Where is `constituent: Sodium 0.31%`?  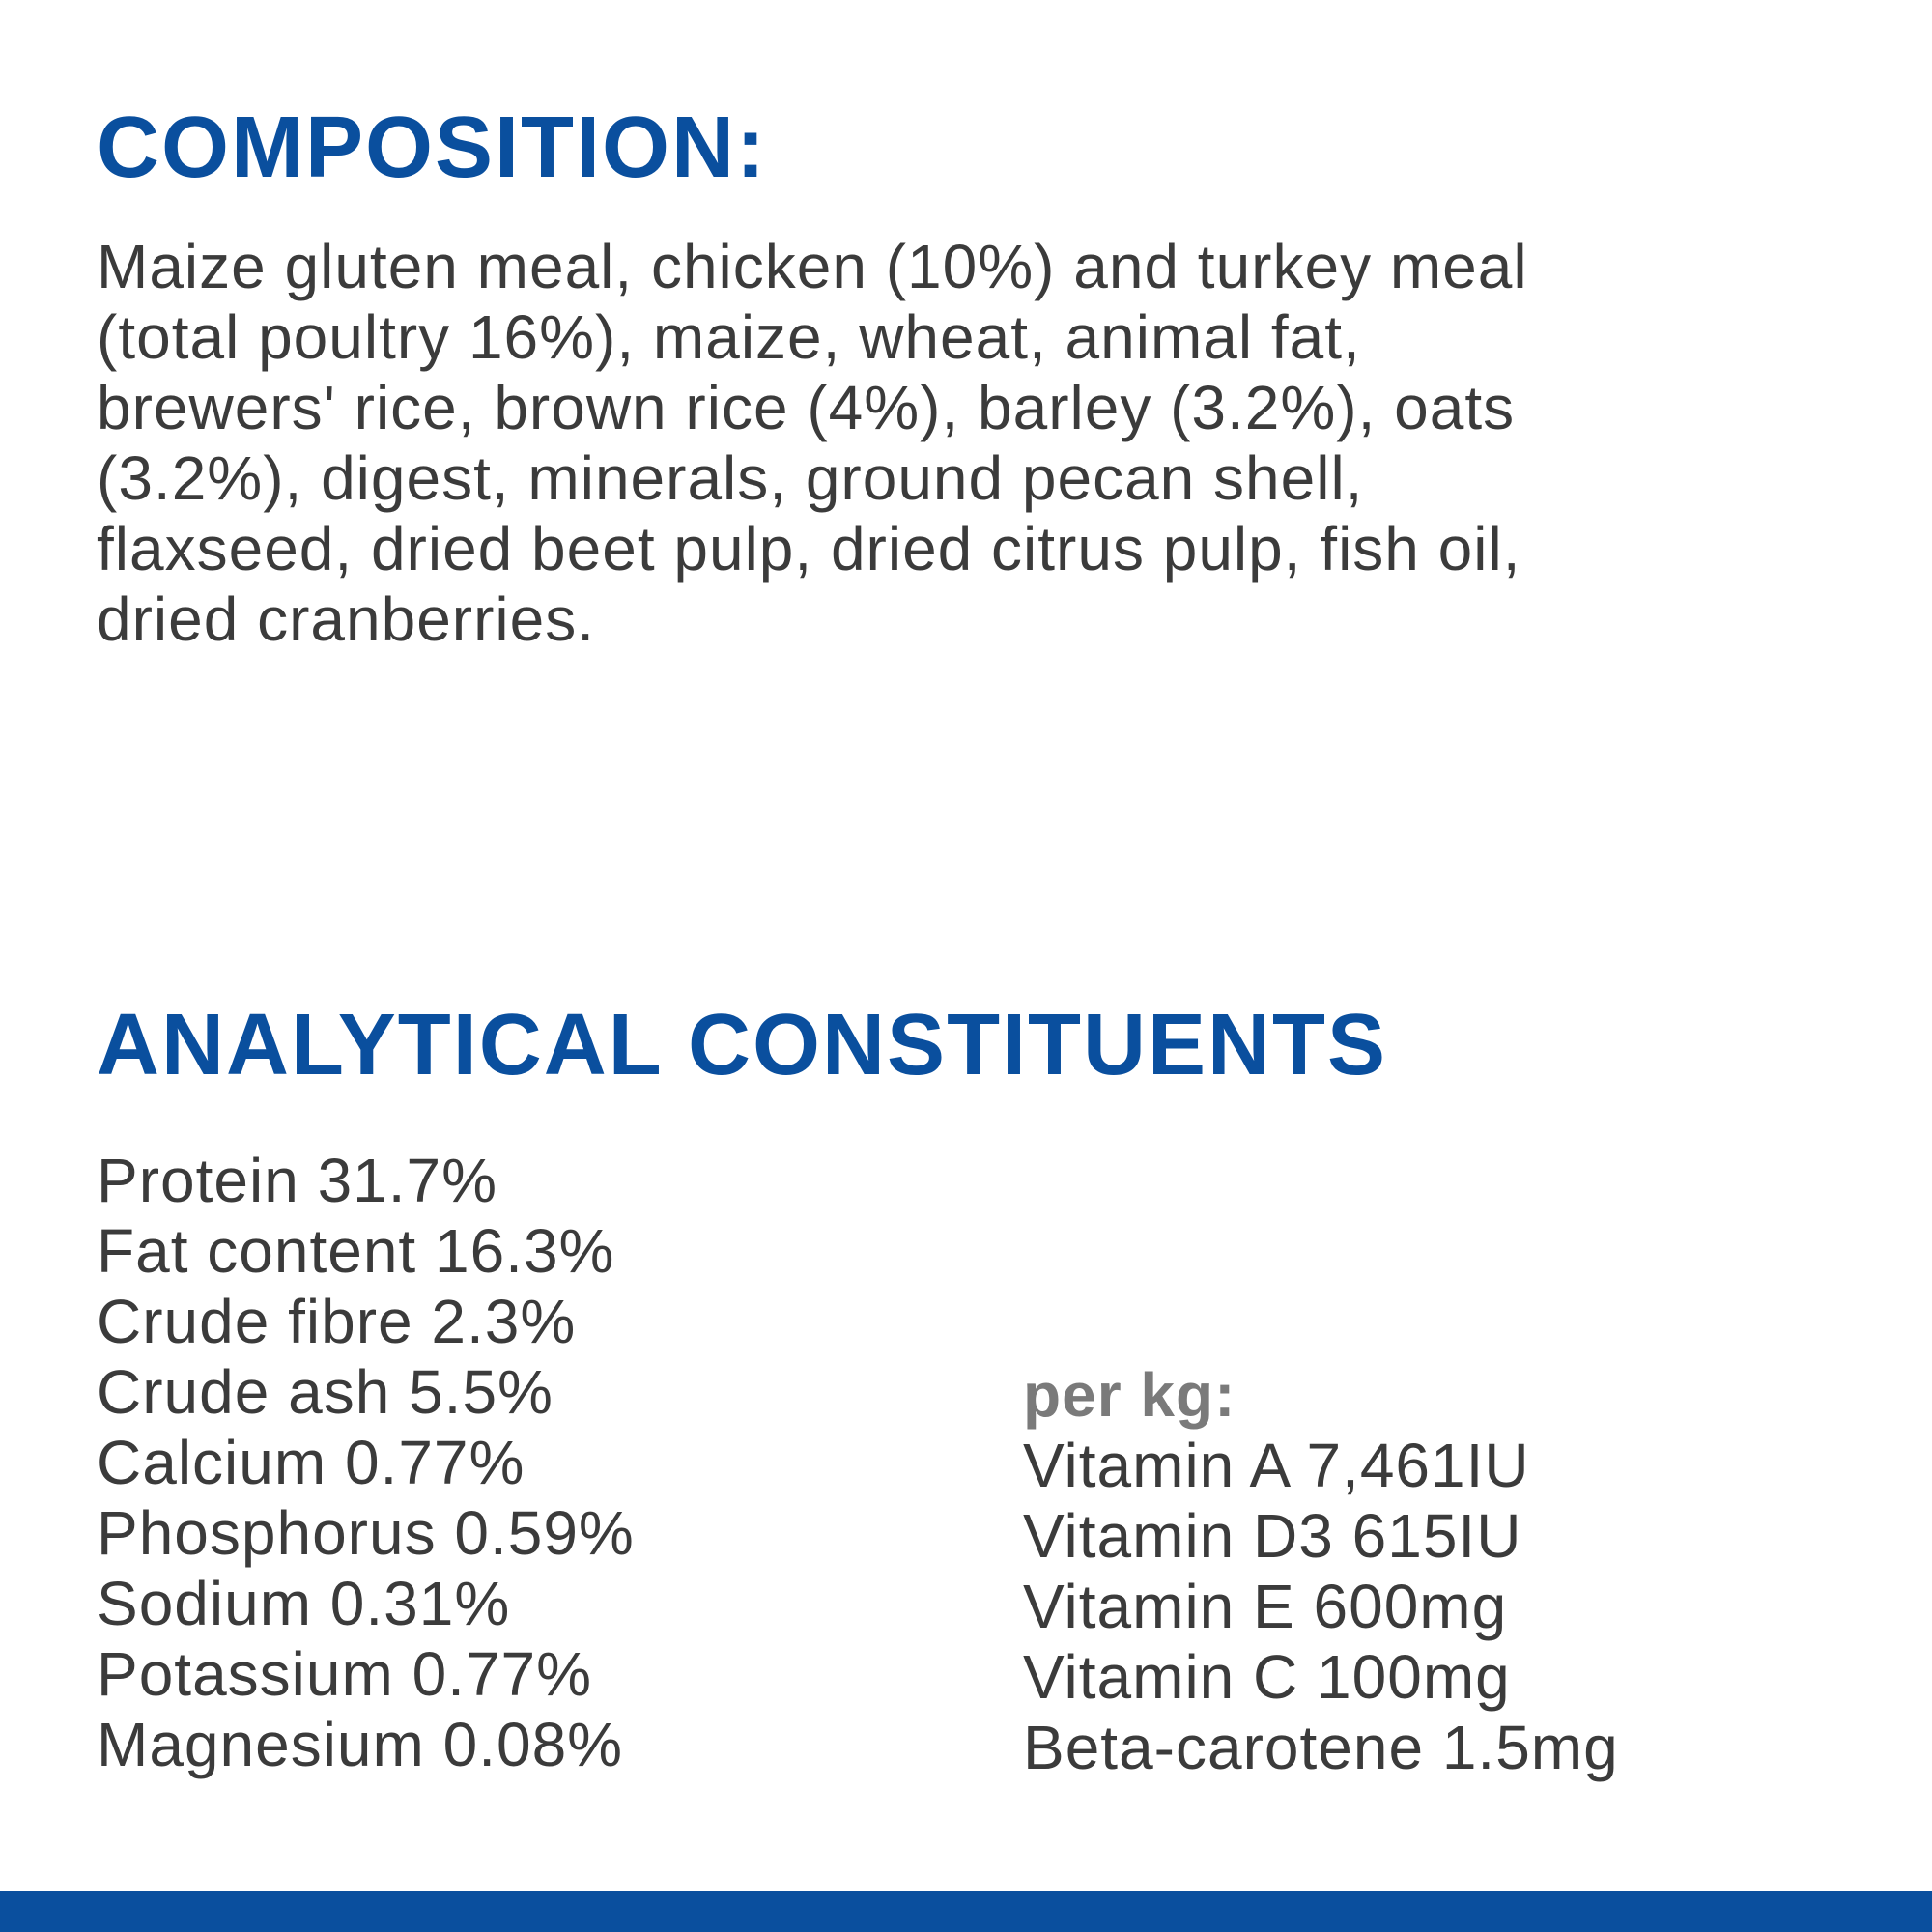 constituent: Sodium 0.31% is located at coordinates (304, 1603).